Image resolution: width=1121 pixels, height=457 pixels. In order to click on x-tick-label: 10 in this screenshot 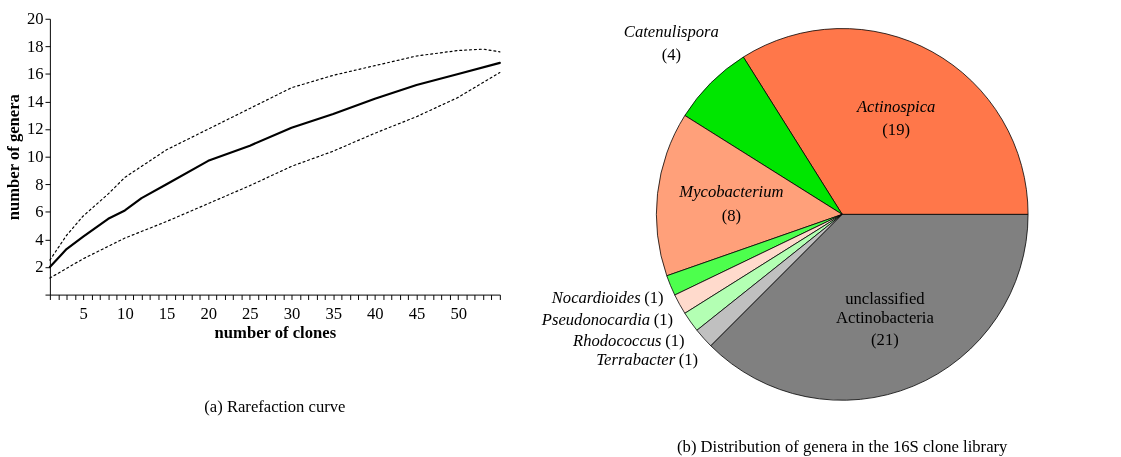, I will do `click(125, 313)`.